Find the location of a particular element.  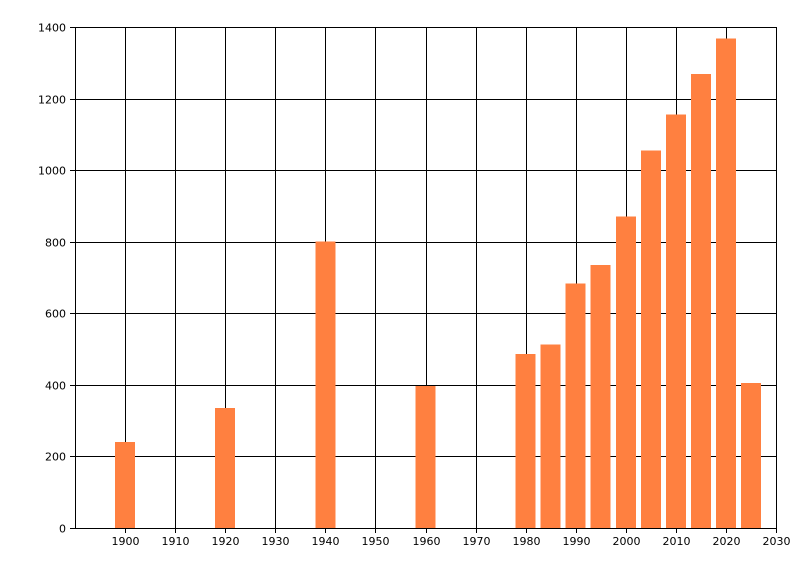

y-tick-label: 0 is located at coordinates (62, 529).